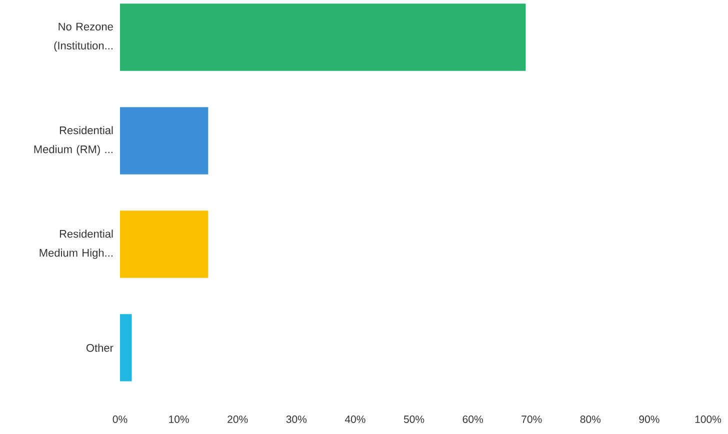 This screenshot has height=434, width=728. I want to click on x-tick-label: 40%, so click(355, 419).